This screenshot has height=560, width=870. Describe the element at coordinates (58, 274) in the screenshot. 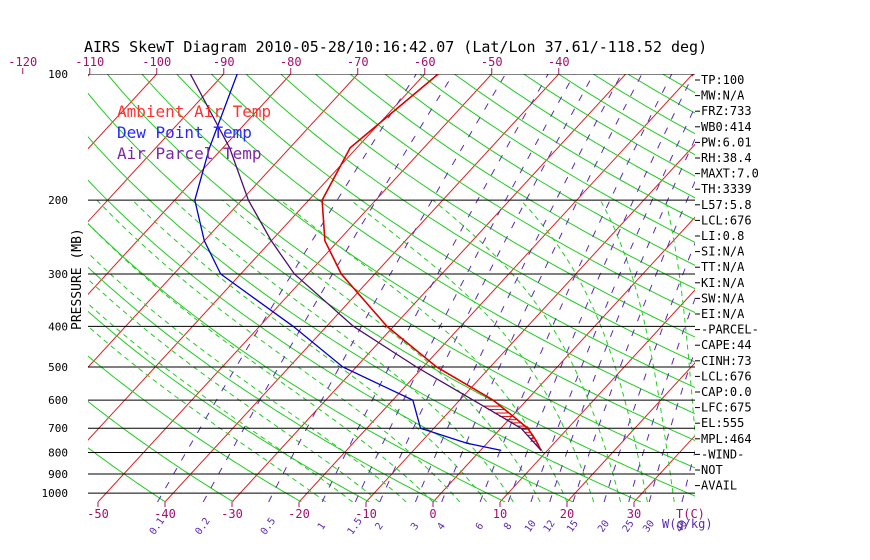

I see `pressure-tick-label: 300` at that location.